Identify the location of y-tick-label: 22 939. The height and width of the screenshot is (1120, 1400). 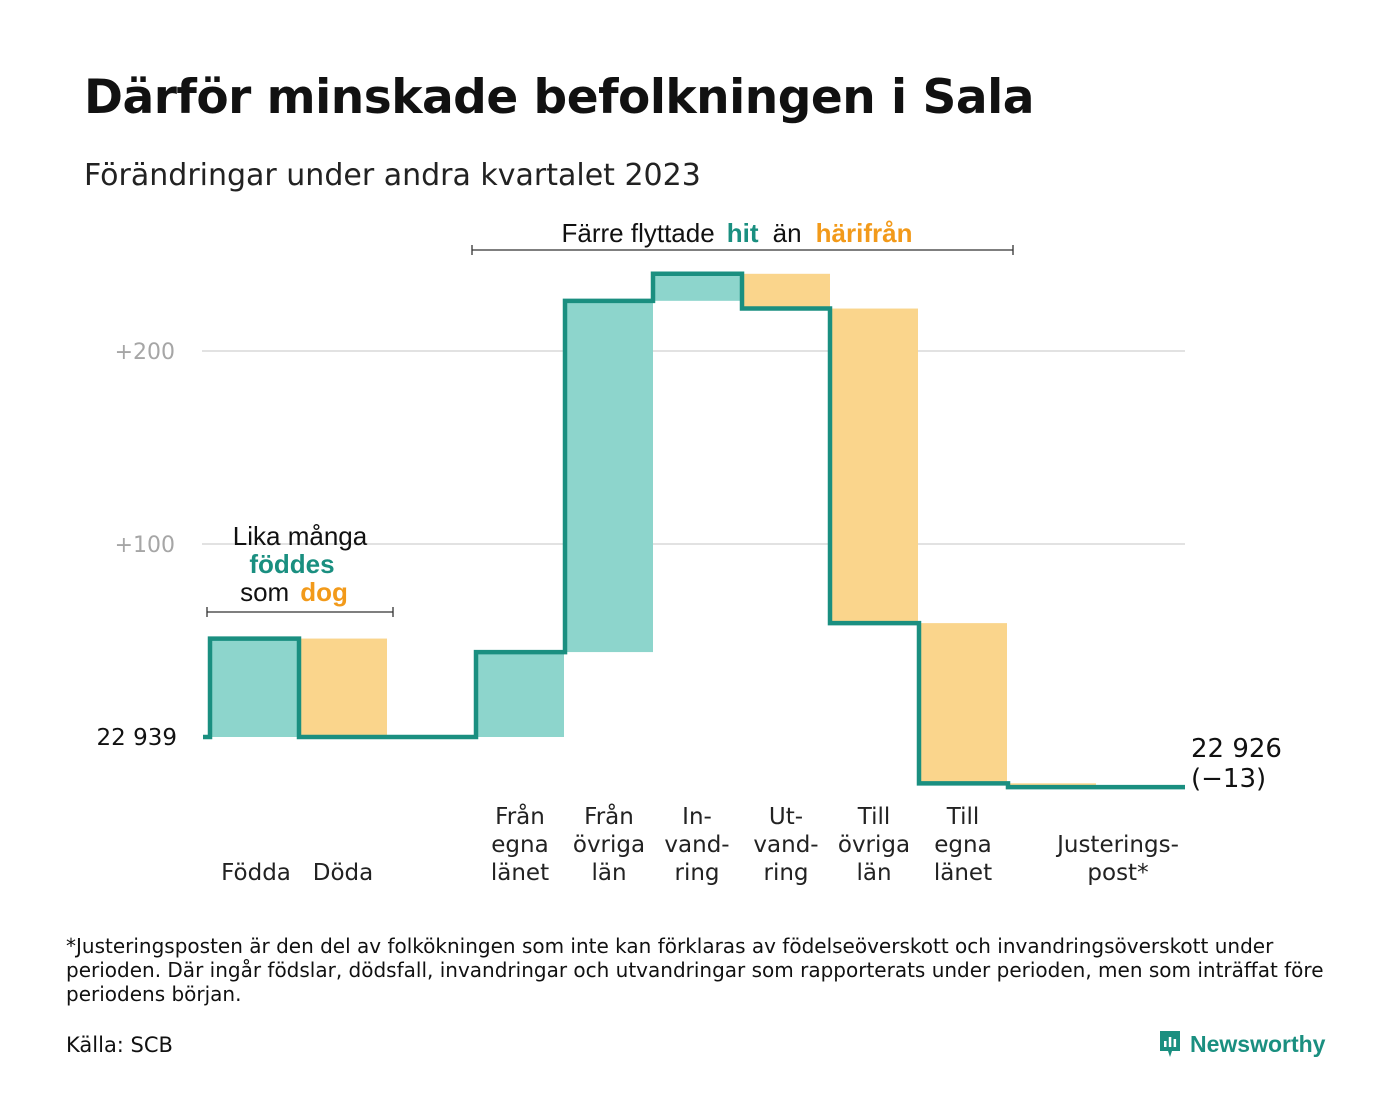
(137, 738).